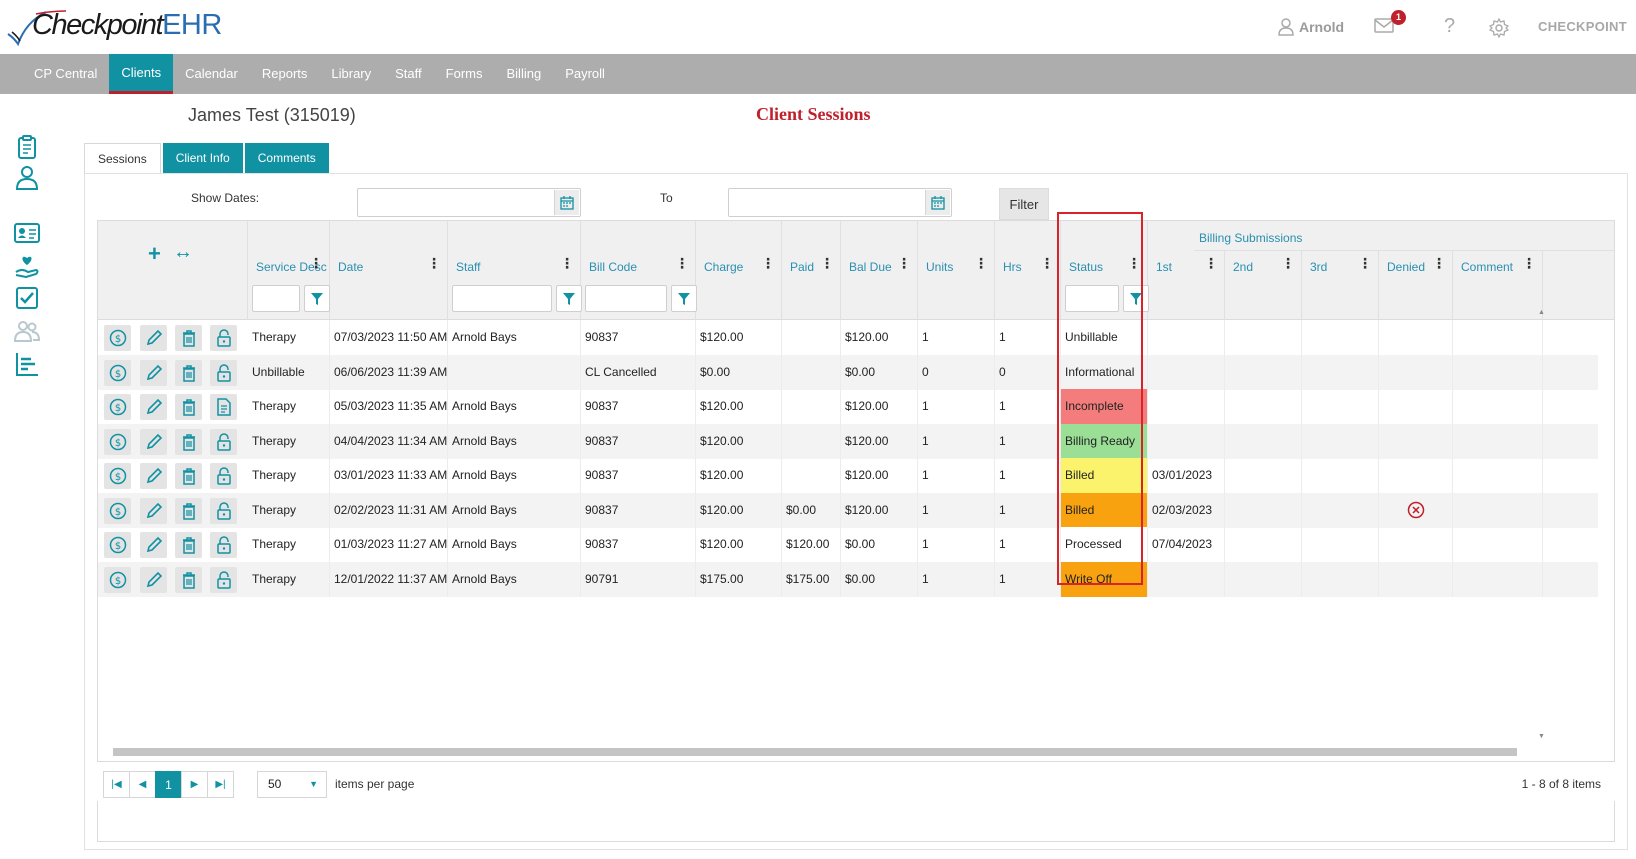 The height and width of the screenshot is (859, 1636). Describe the element at coordinates (27, 177) in the screenshot. I see `person-icon` at that location.